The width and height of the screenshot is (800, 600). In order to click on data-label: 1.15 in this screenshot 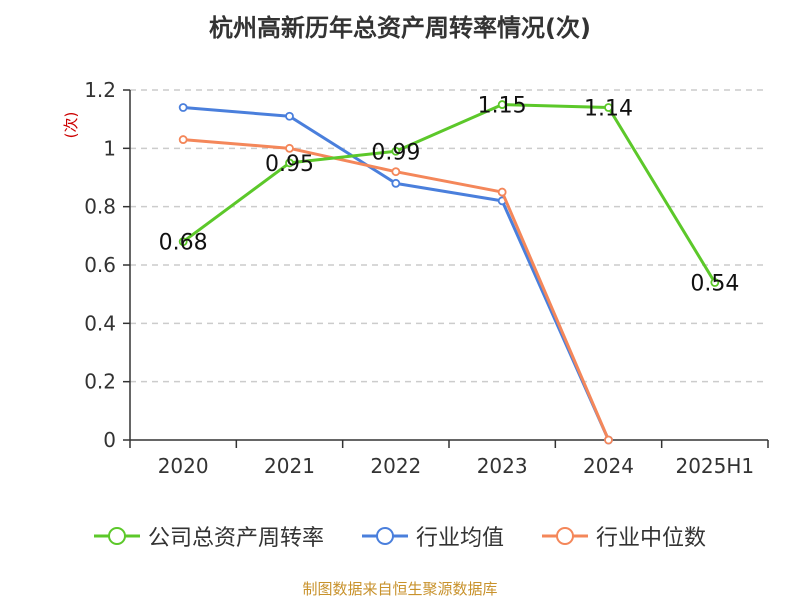, I will do `click(502, 106)`.